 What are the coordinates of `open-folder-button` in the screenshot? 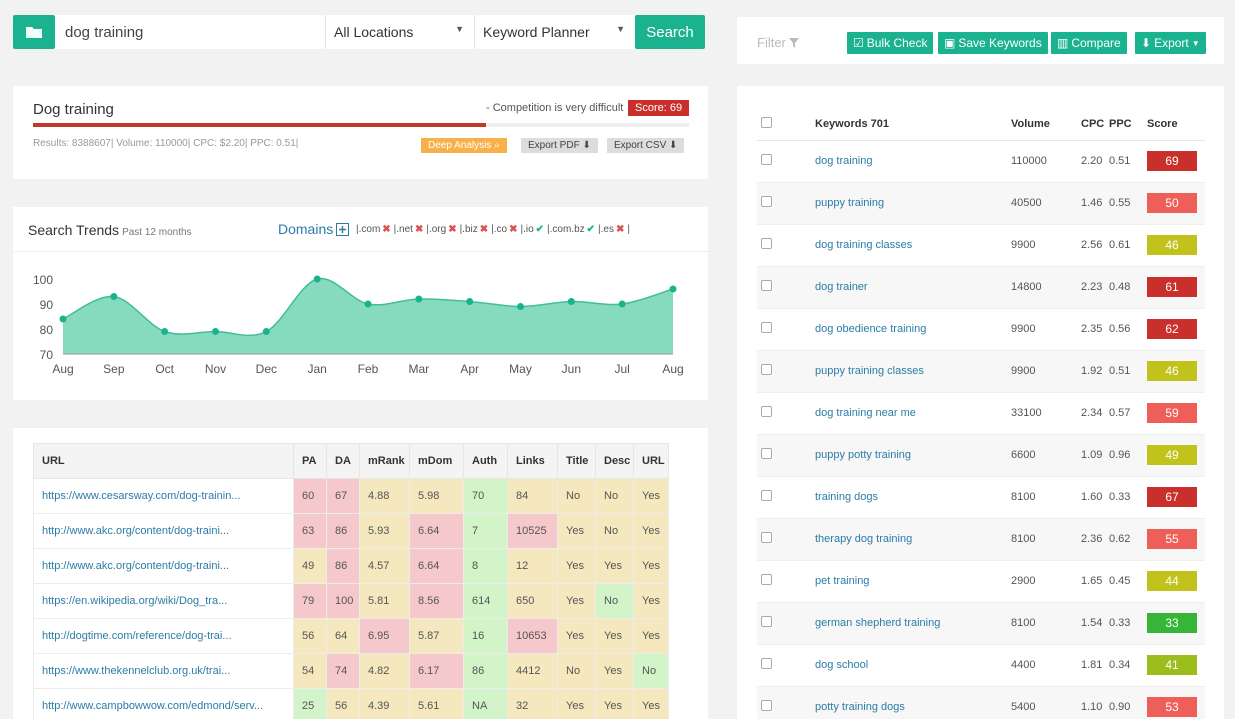 It's located at (34, 32).